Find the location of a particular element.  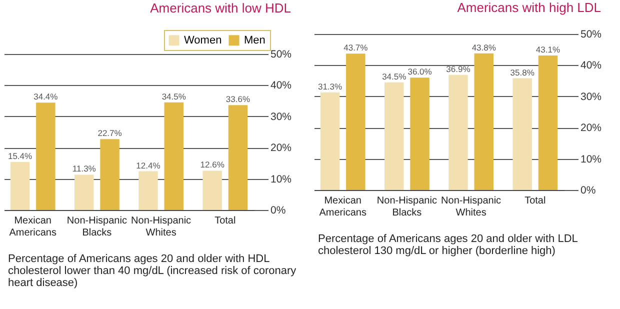

data-label: 11.3% is located at coordinates (84, 169).